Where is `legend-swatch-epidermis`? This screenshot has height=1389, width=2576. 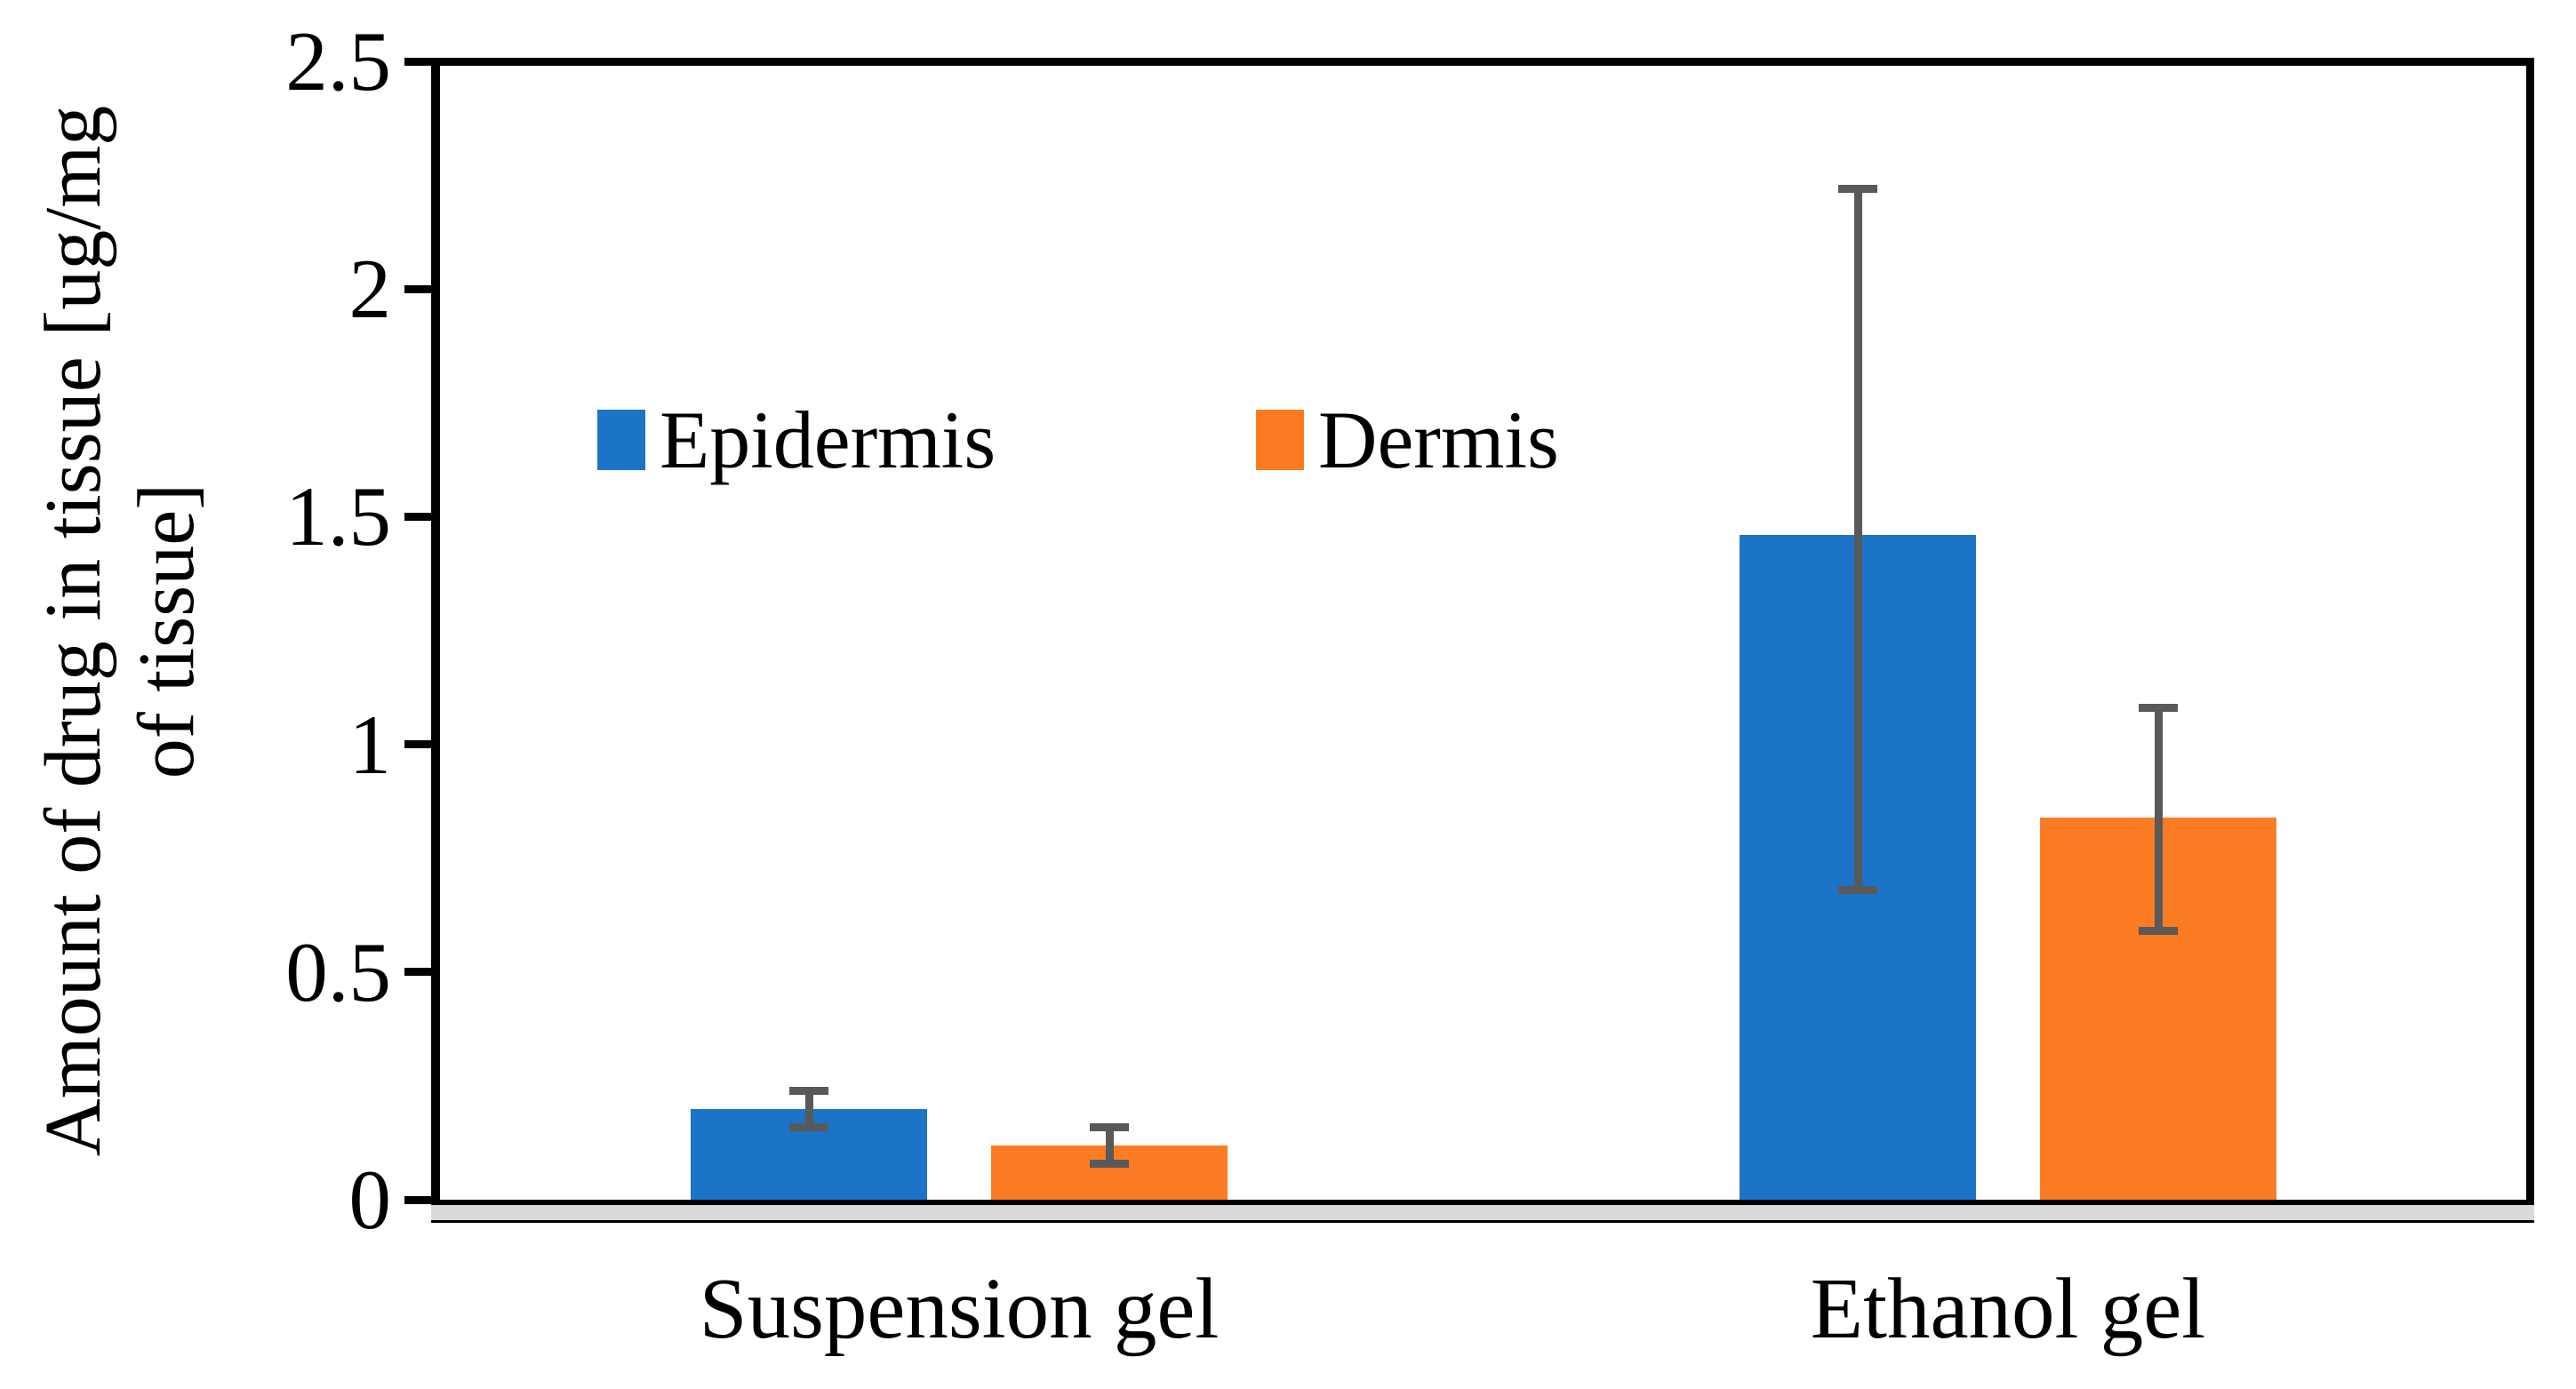
legend-swatch-epidermis is located at coordinates (621, 440).